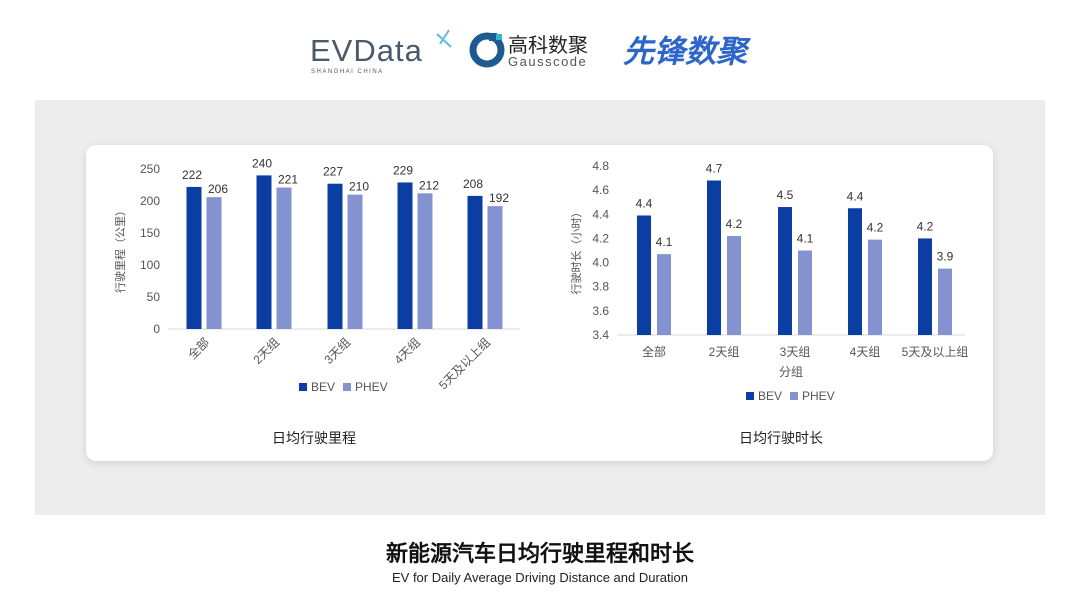 The image size is (1080, 608). What do you see at coordinates (150, 201) in the screenshot?
I see `y-tick-label: 200` at bounding box center [150, 201].